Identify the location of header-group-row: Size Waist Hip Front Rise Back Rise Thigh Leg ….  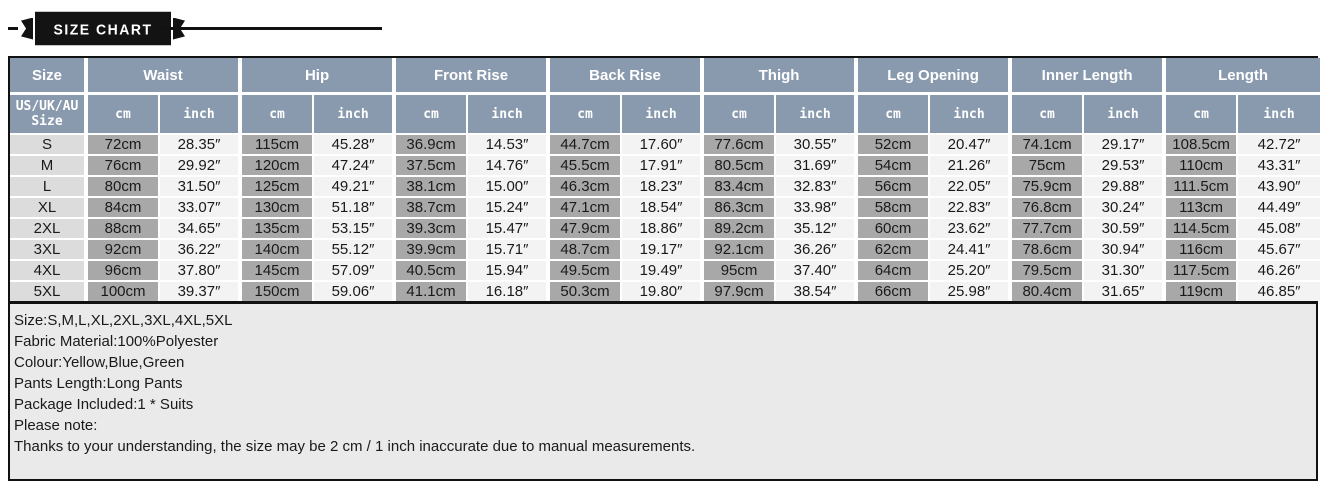
(665, 76).